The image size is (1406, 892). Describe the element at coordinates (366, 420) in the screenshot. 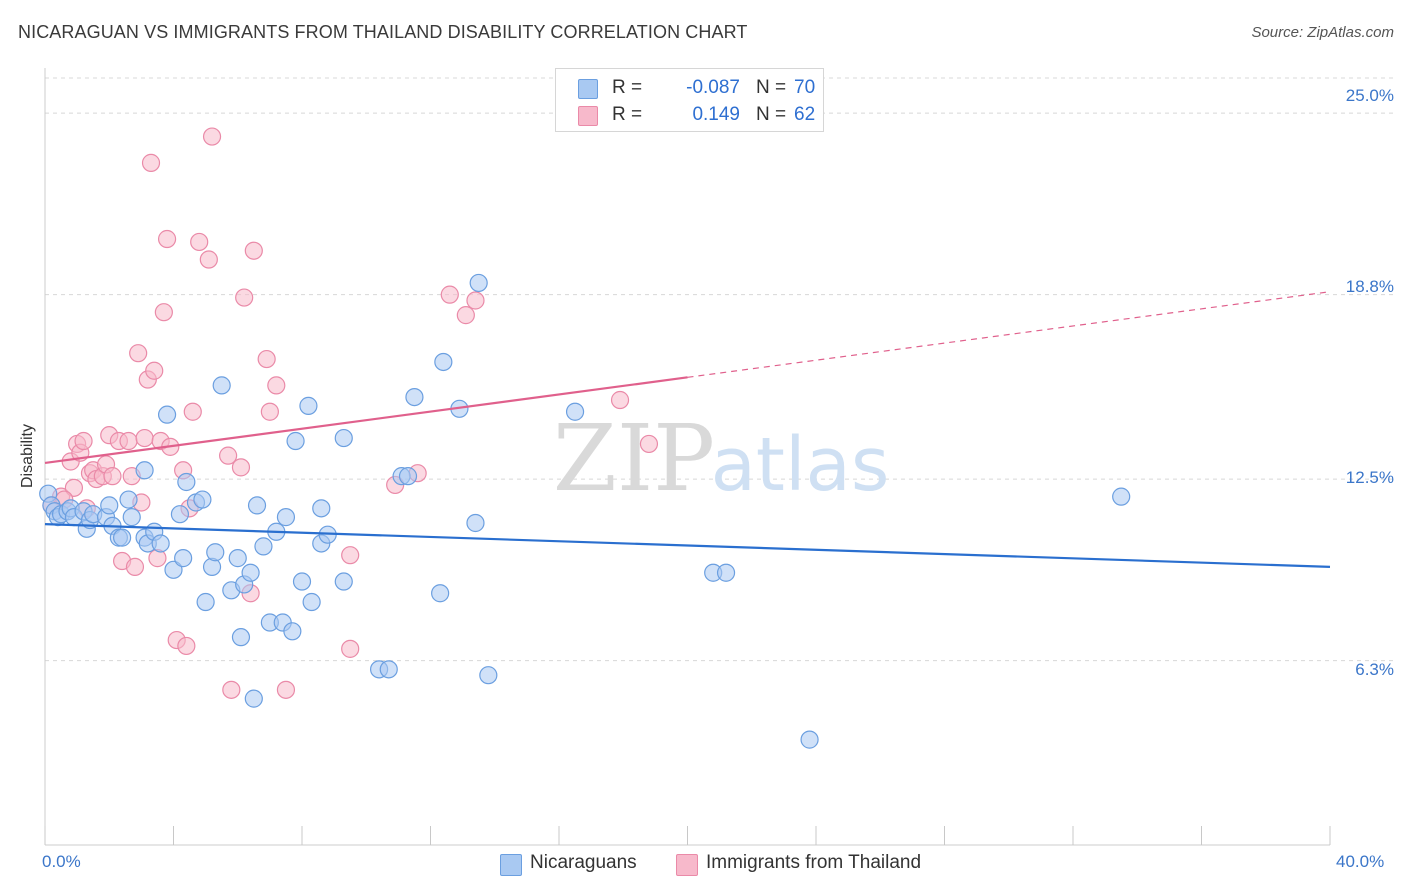

I see `trend-line-thailand` at that location.